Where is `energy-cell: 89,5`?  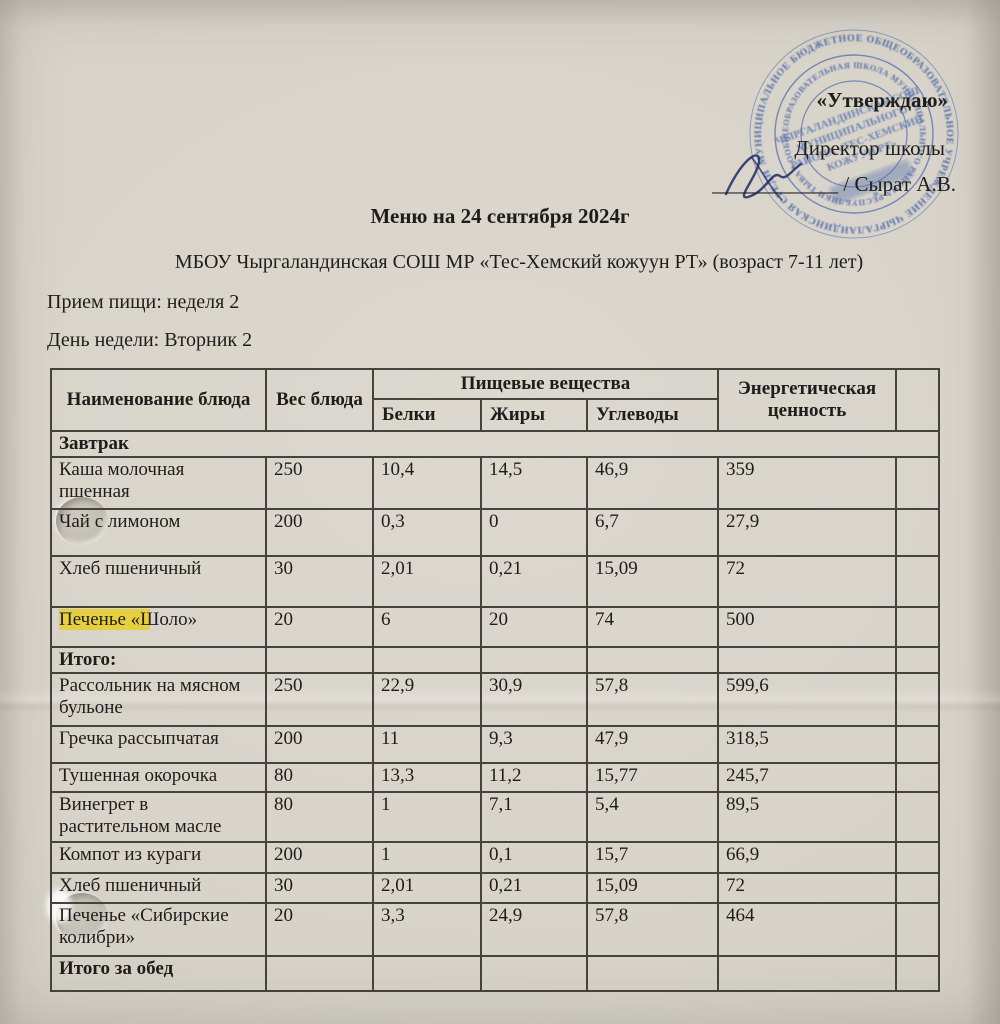 energy-cell: 89,5 is located at coordinates (807, 817).